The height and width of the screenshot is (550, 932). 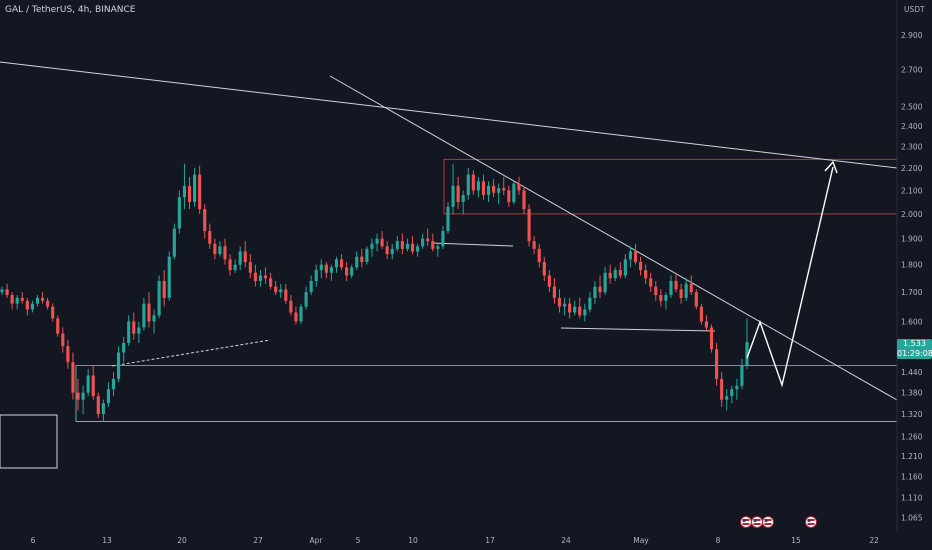 What do you see at coordinates (912, 239) in the screenshot?
I see `price-tick: 1.900` at bounding box center [912, 239].